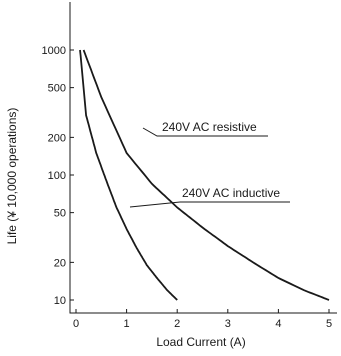  What do you see at coordinates (329, 324) in the screenshot?
I see `x-tick-label: 5` at bounding box center [329, 324].